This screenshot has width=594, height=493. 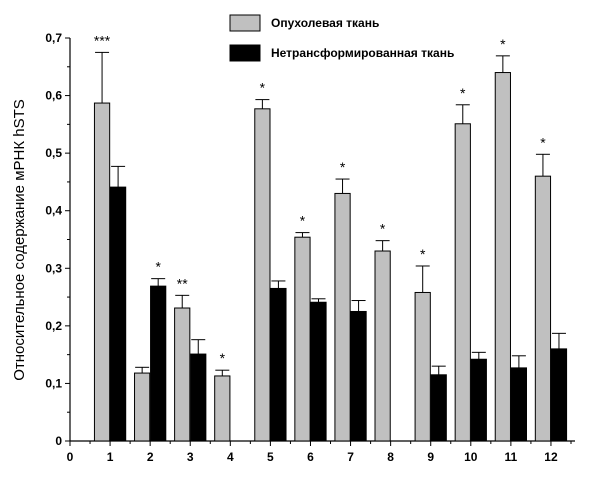 I want to click on bar-series2-cat9, so click(x=438, y=408).